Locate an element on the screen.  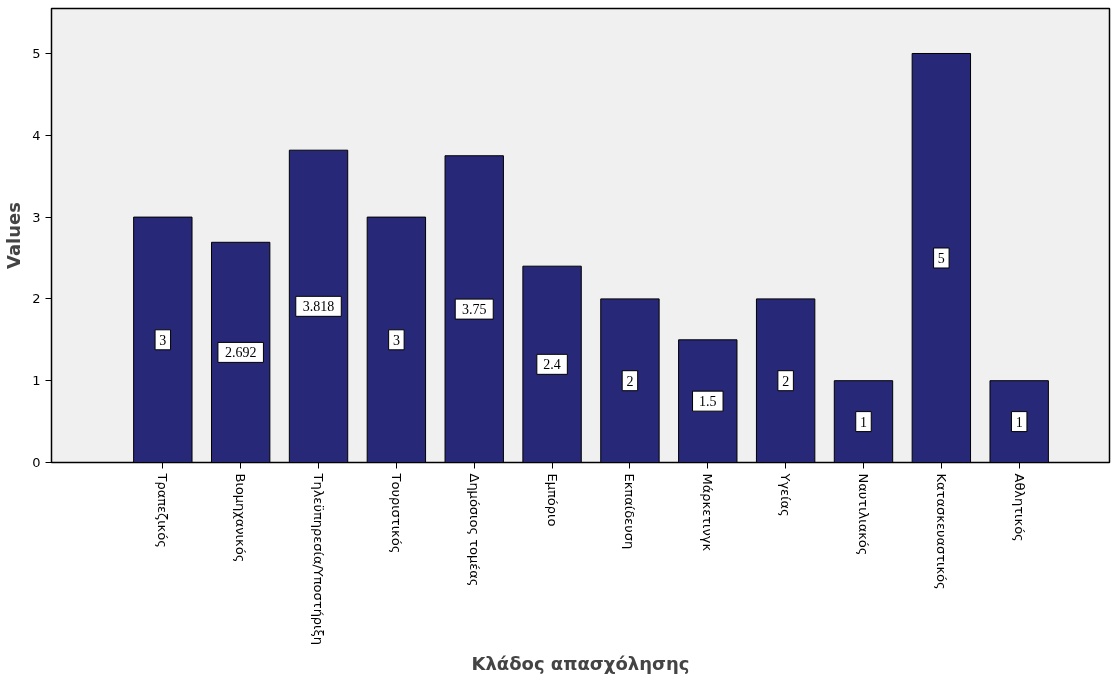
x-tick-label: Ναυτιλιακός is located at coordinates (863, 514).